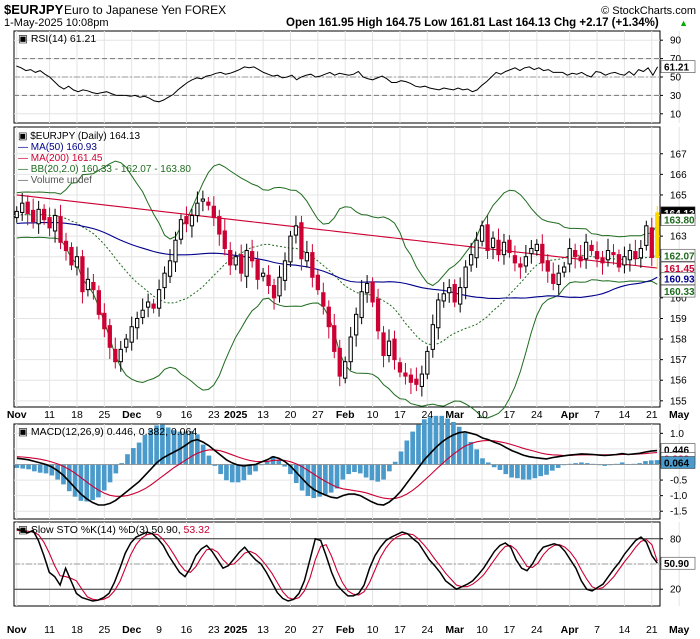 The image size is (700, 639). What do you see at coordinates (263, 630) in the screenshot?
I see `x-tick-label: 13` at bounding box center [263, 630].